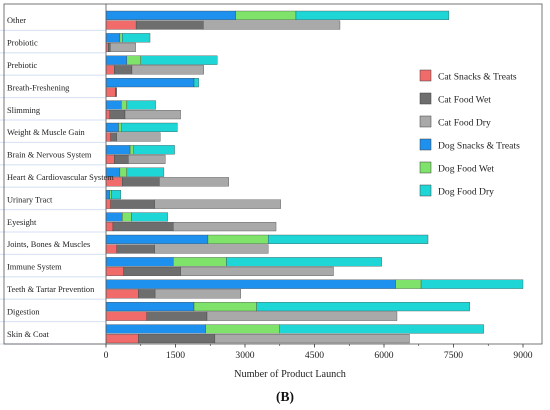 Image resolution: width=550 pixels, height=410 pixels. Describe the element at coordinates (122, 47) in the screenshot. I see `bar-probiotic-cat-food-dry` at that location.